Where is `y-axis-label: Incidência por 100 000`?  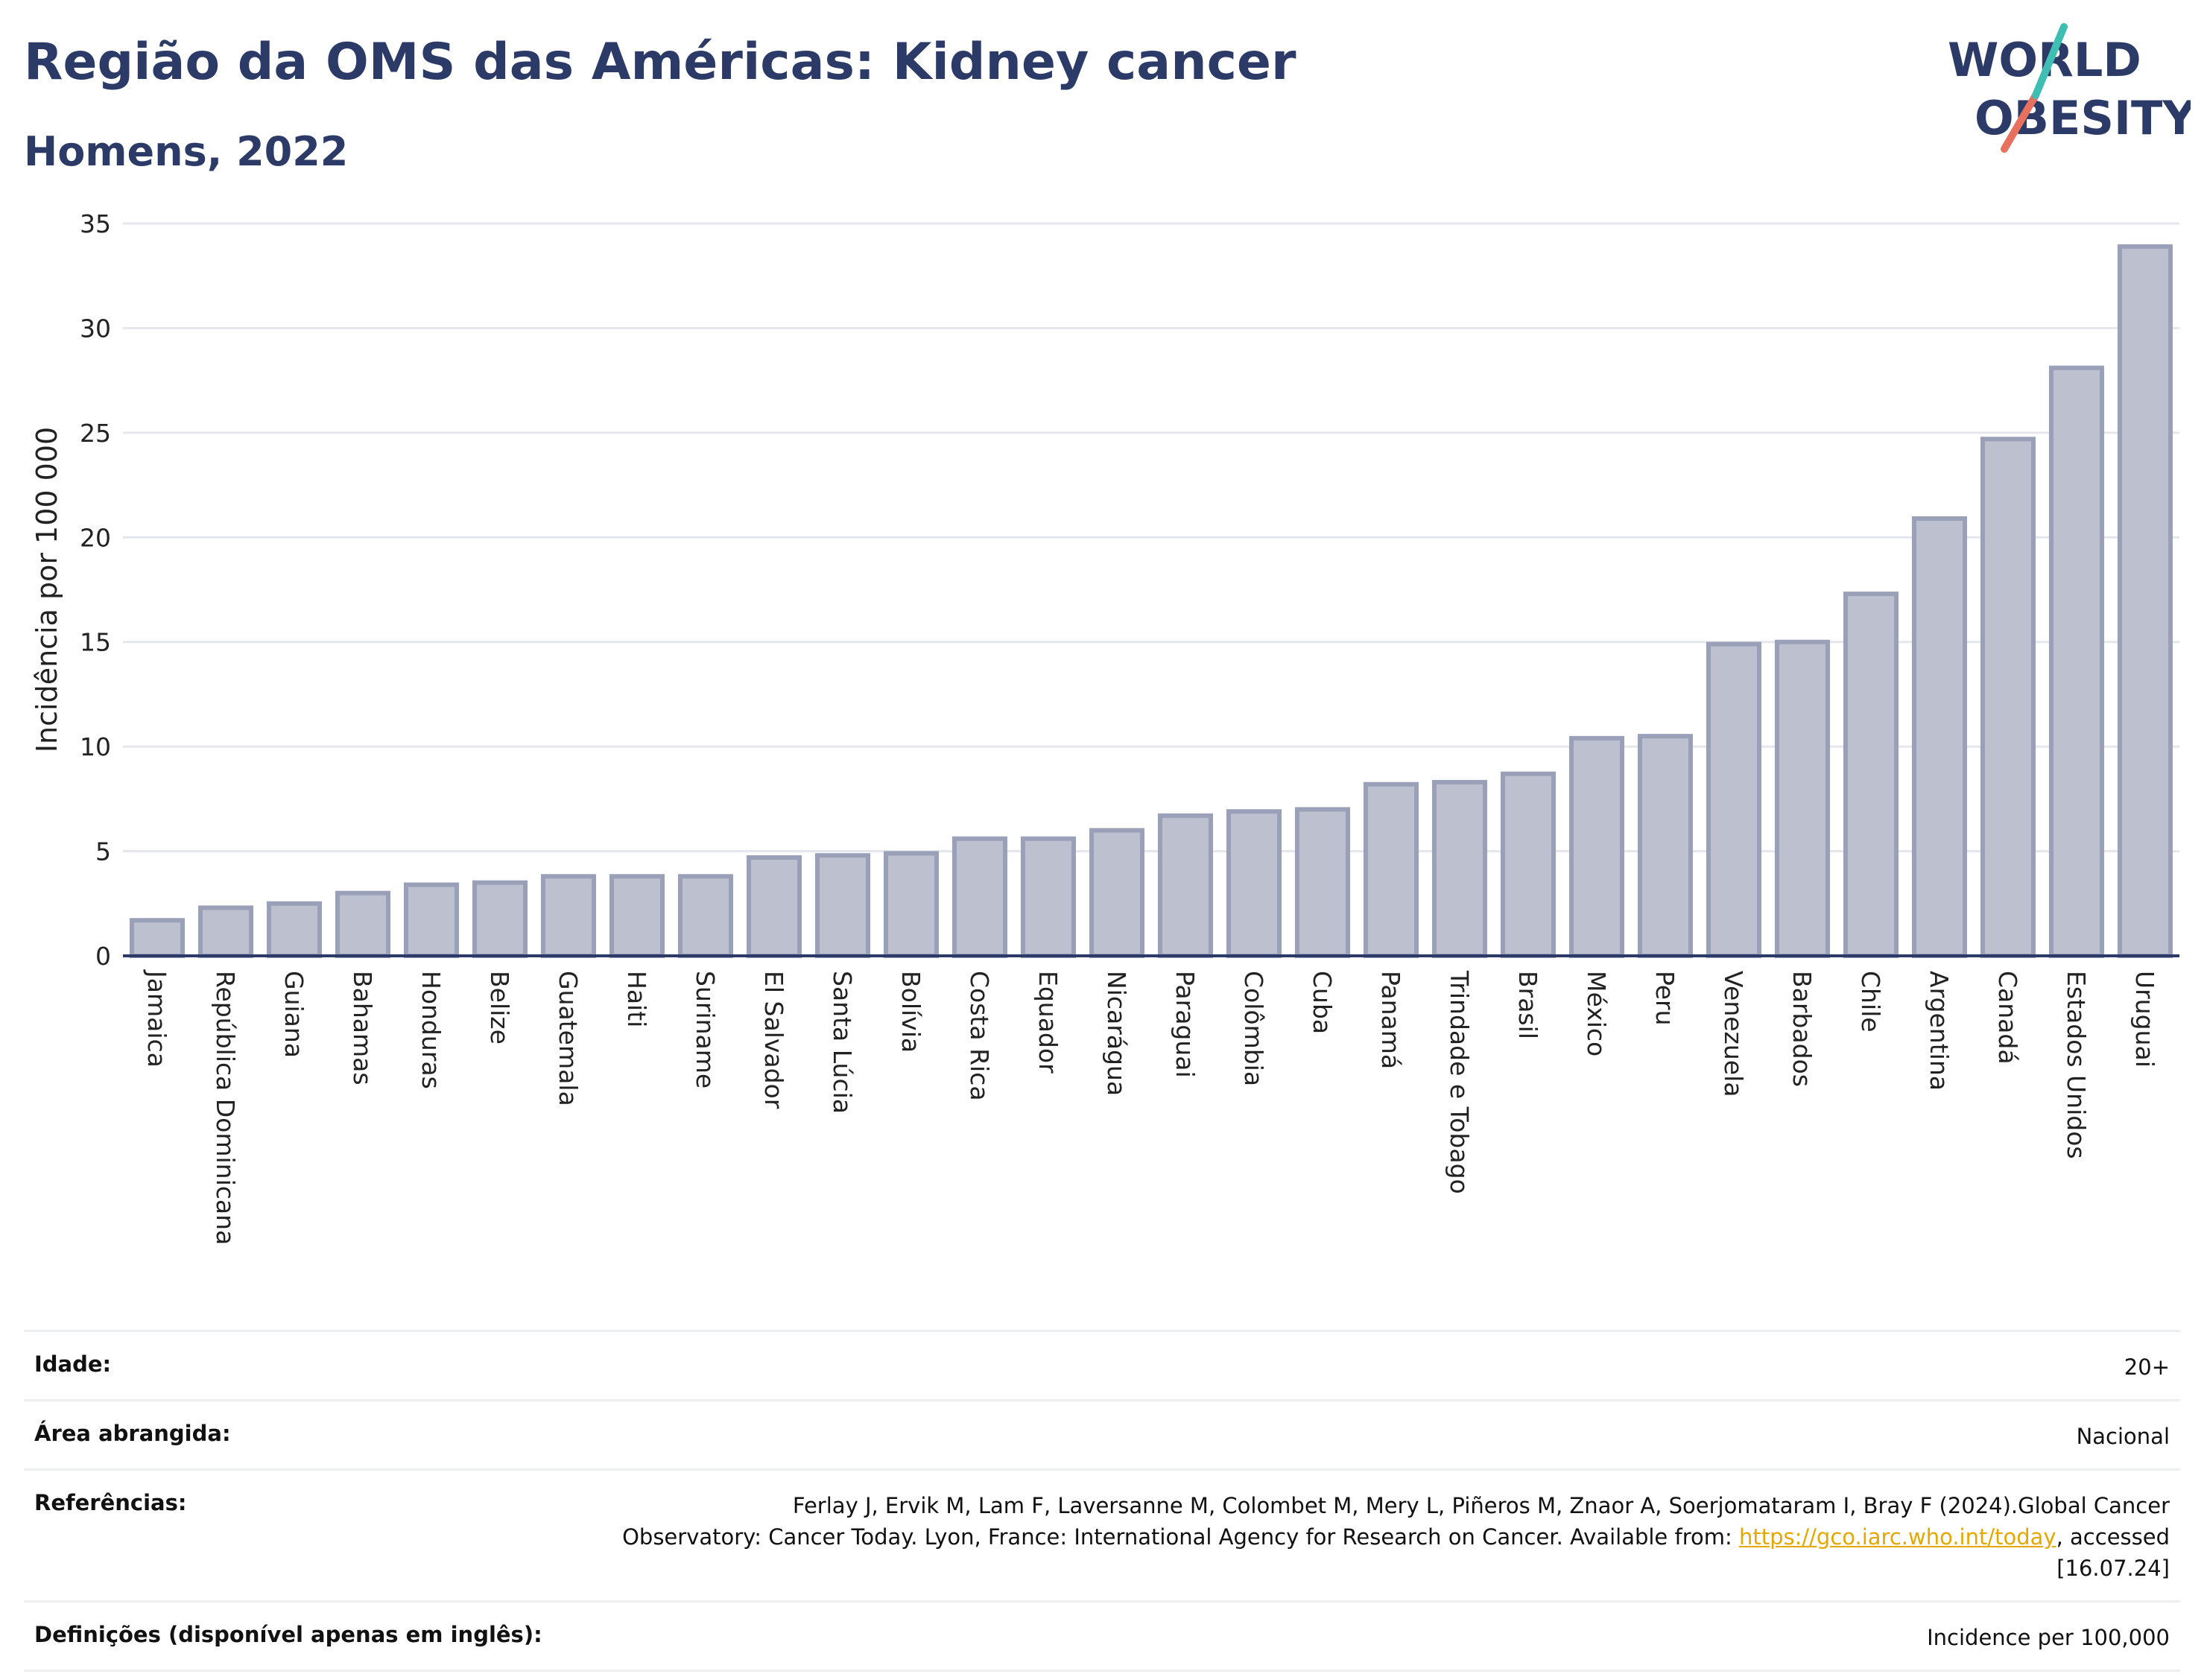
y-axis-label: Incidência por 100 000 is located at coordinates (47, 589).